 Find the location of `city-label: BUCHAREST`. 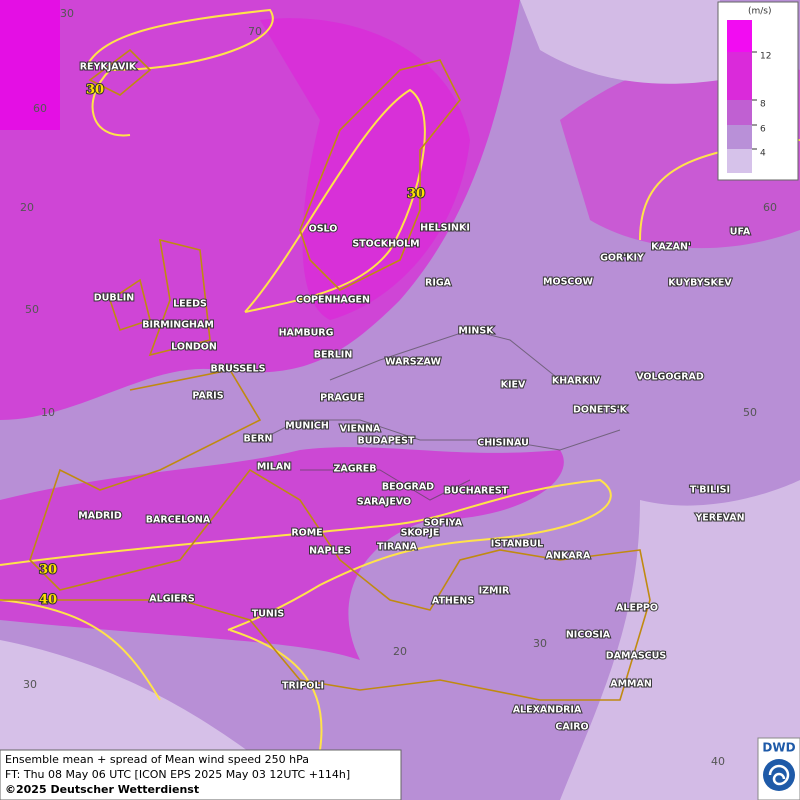

city-label: BUCHAREST is located at coordinates (476, 491).